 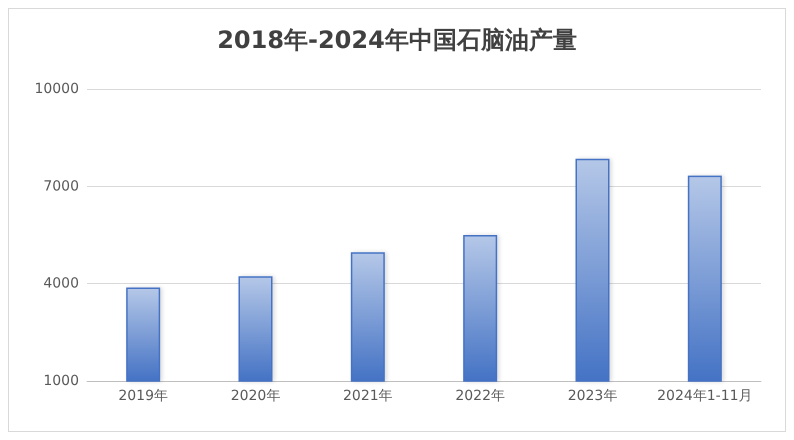 What do you see at coordinates (480, 396) in the screenshot?
I see `x-tick-label: 2022年` at bounding box center [480, 396].